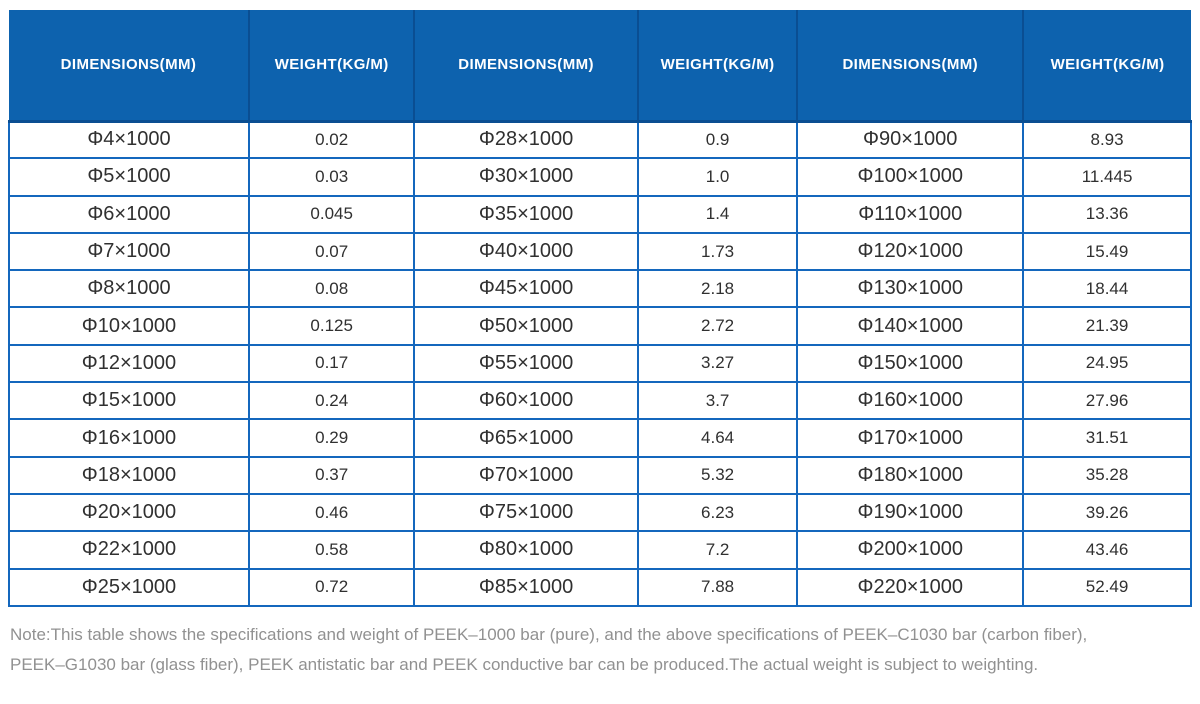 The width and height of the screenshot is (1200, 704). Describe the element at coordinates (717, 512) in the screenshot. I see `weight-cell: 6.23` at that location.